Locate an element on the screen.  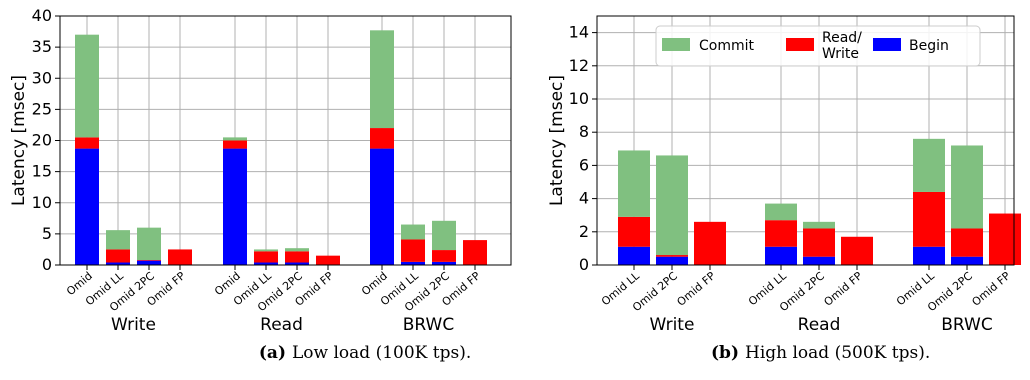
chart-a-ytick-label: 5 is located at coordinates (47, 233).